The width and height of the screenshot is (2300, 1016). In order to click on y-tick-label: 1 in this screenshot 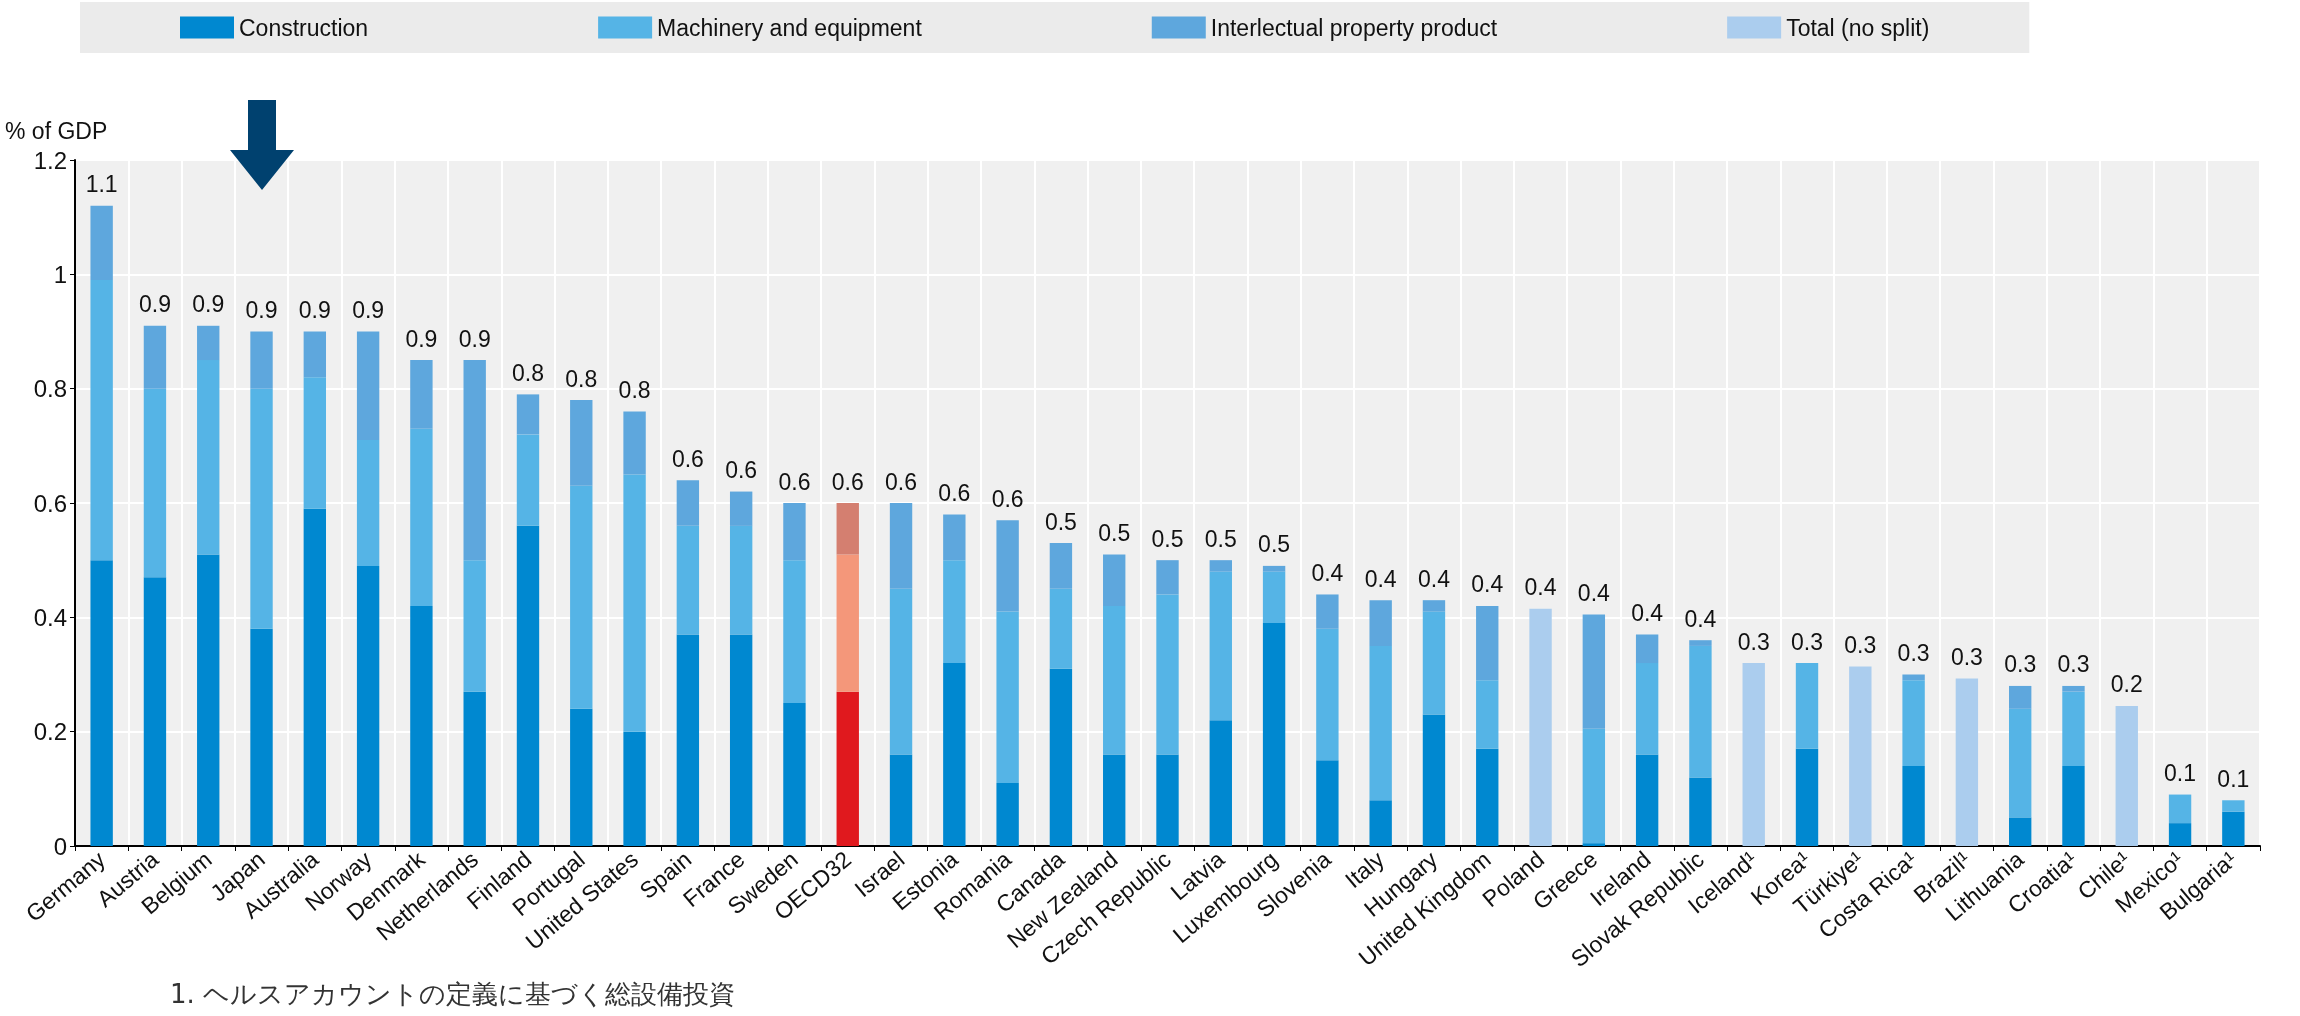, I will do `click(60, 274)`.